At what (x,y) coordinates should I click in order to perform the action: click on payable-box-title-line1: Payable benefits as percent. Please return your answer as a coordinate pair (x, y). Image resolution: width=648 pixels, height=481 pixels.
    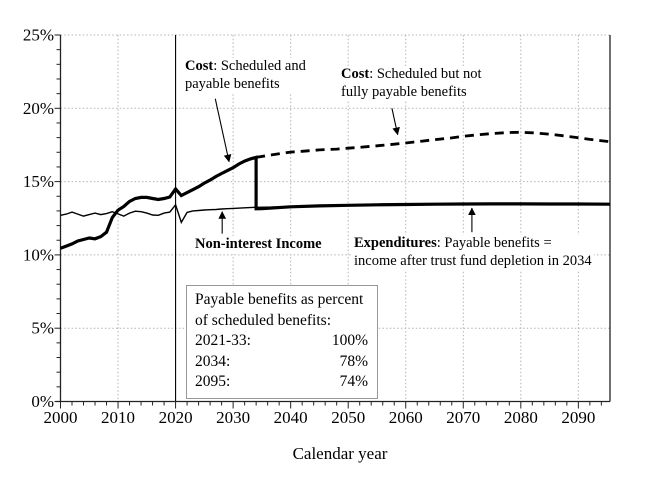
    Looking at the image, I should click on (279, 299).